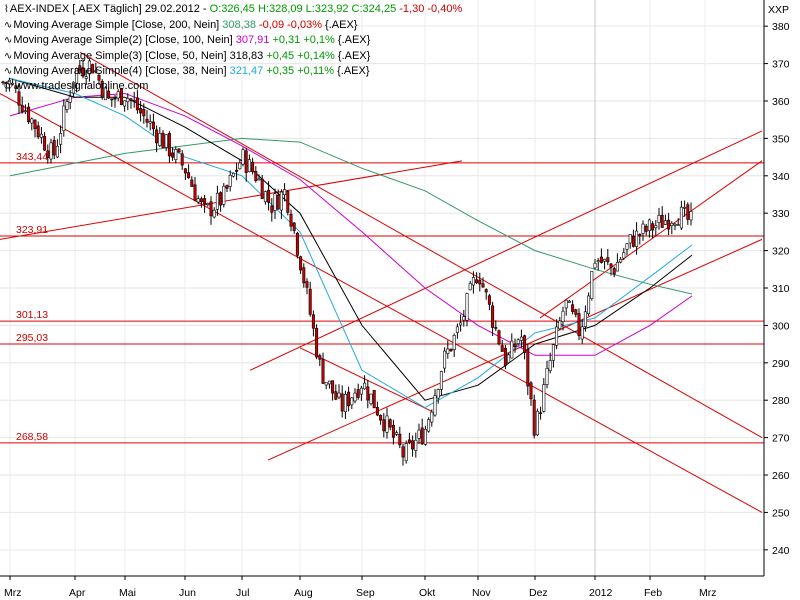  Describe the element at coordinates (116, 24) in the screenshot. I see `indicator-label: Moving Average Simple [Close, 200, Nein]` at that location.